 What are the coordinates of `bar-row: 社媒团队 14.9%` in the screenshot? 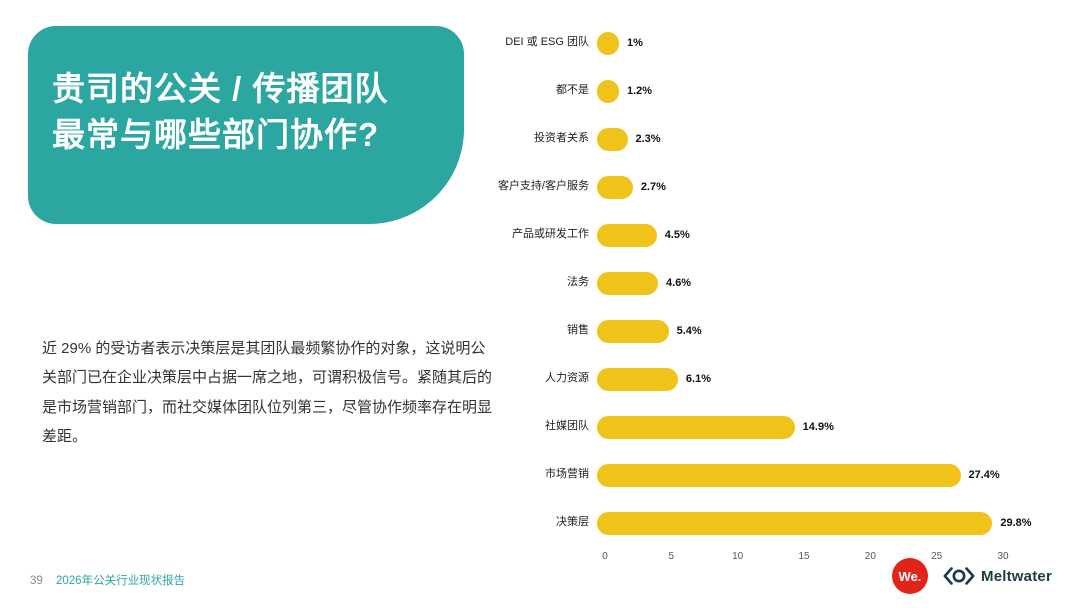 It's located at (764, 427).